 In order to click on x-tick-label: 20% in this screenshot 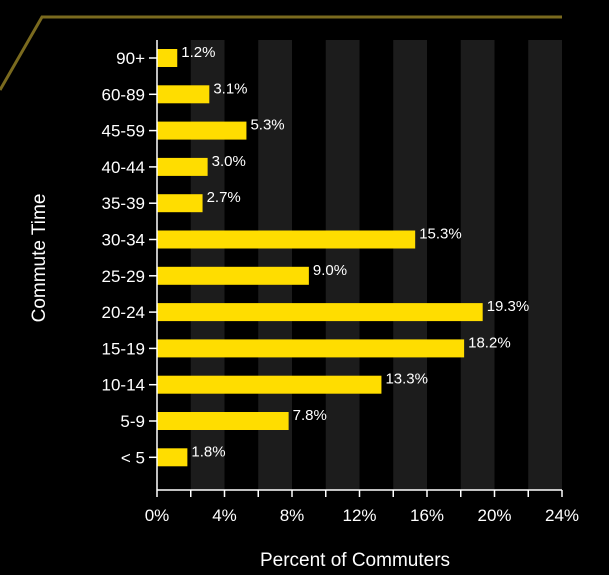, I will do `click(494, 515)`.